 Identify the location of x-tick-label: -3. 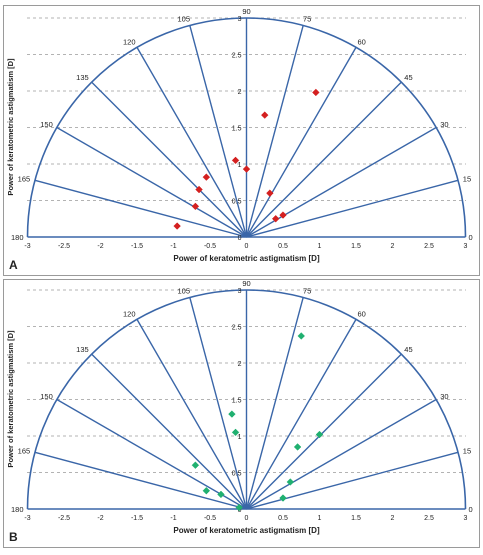
(27, 246).